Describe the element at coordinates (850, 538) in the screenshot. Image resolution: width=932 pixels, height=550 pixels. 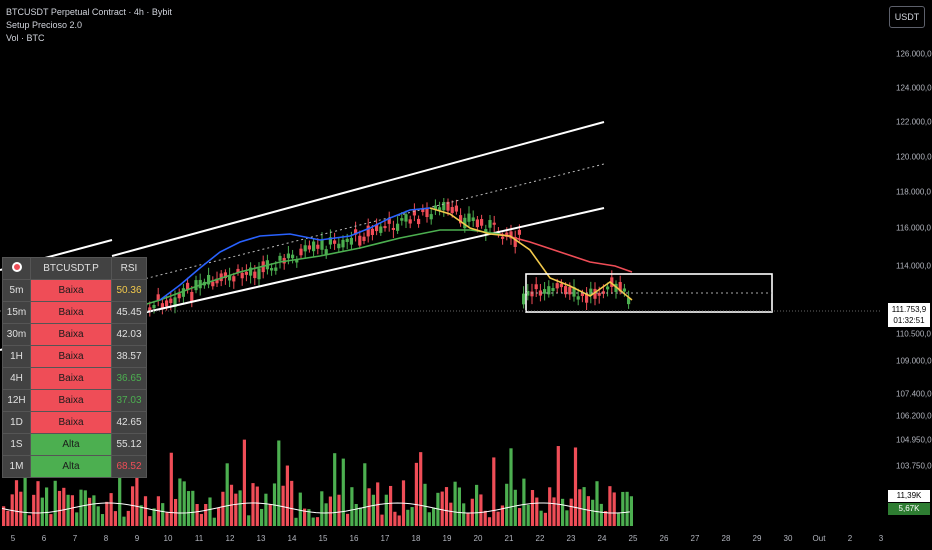
I see `time-tick: 2` at that location.